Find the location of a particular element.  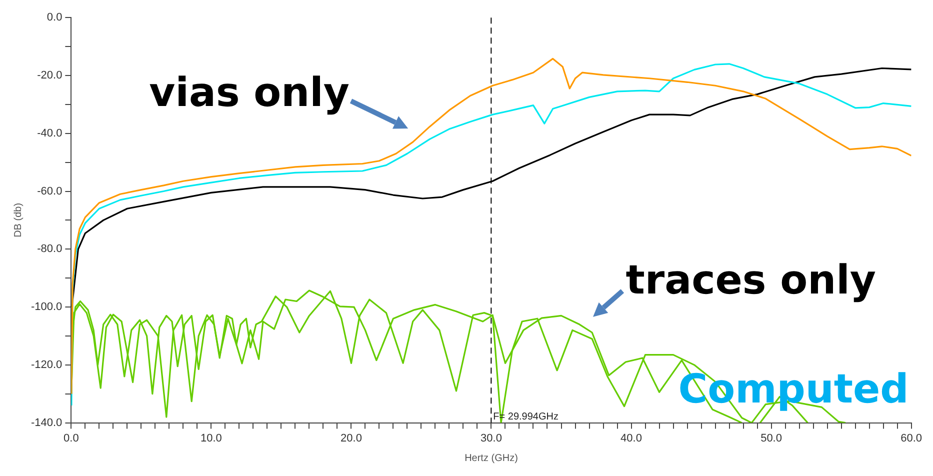

x-tick-label: 10.0 is located at coordinates (211, 438).